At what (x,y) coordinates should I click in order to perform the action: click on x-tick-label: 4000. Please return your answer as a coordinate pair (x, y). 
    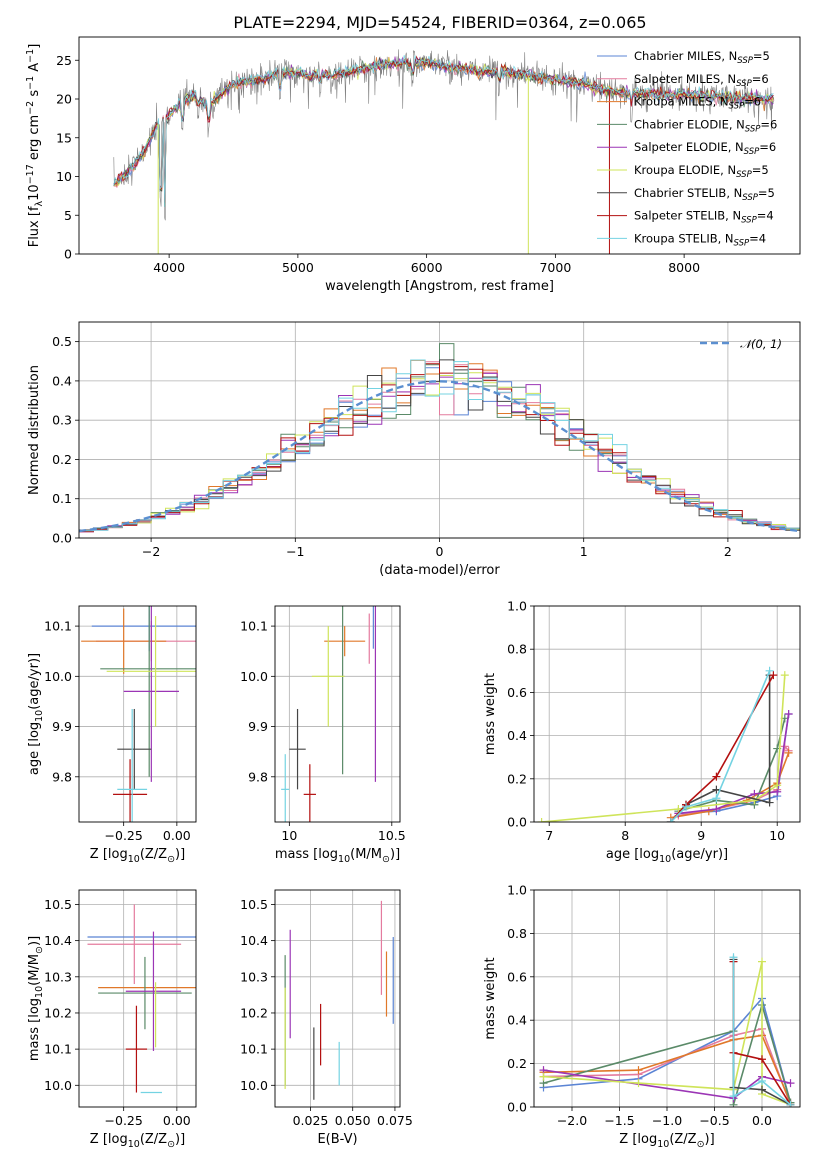
    Looking at the image, I should click on (169, 267).